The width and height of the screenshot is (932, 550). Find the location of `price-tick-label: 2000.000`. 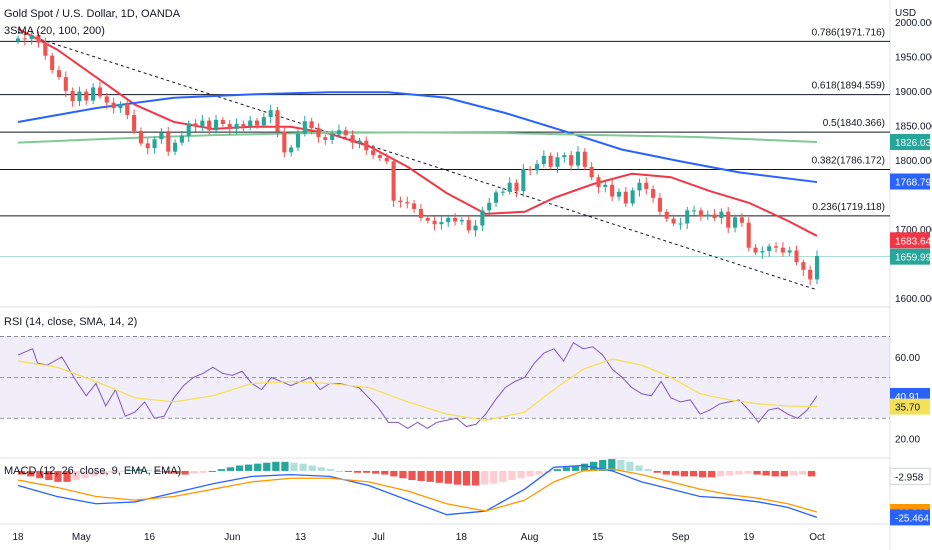

price-tick-label: 2000.000 is located at coordinates (913, 23).